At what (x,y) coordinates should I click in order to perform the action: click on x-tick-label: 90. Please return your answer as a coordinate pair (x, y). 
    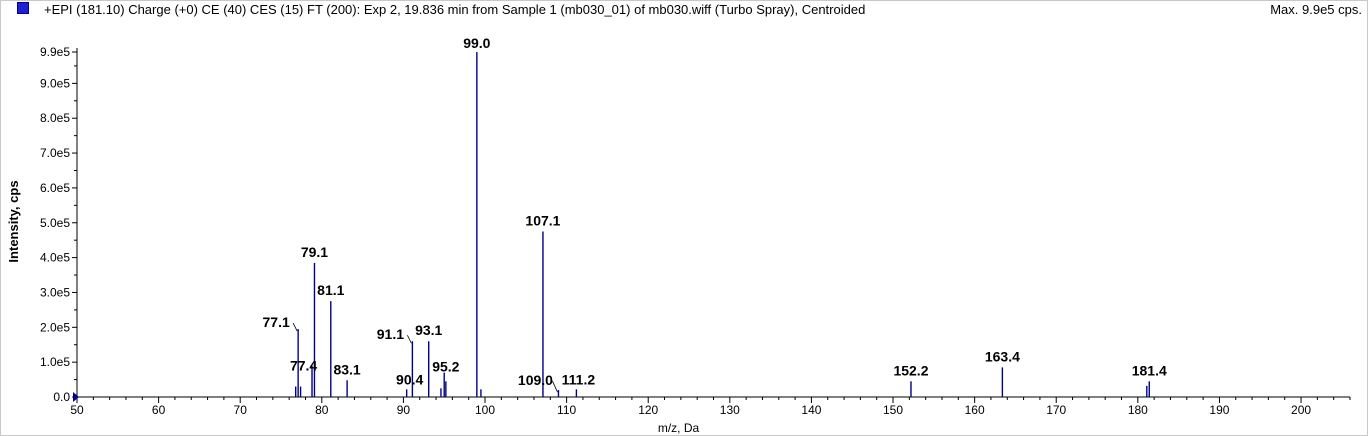
    Looking at the image, I should click on (404, 410).